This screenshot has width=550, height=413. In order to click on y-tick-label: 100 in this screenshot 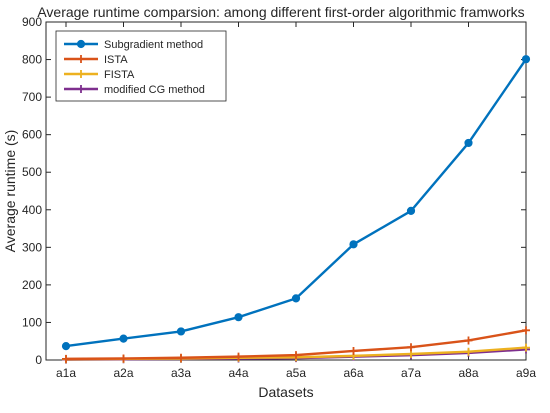, I will do `click(32, 322)`.